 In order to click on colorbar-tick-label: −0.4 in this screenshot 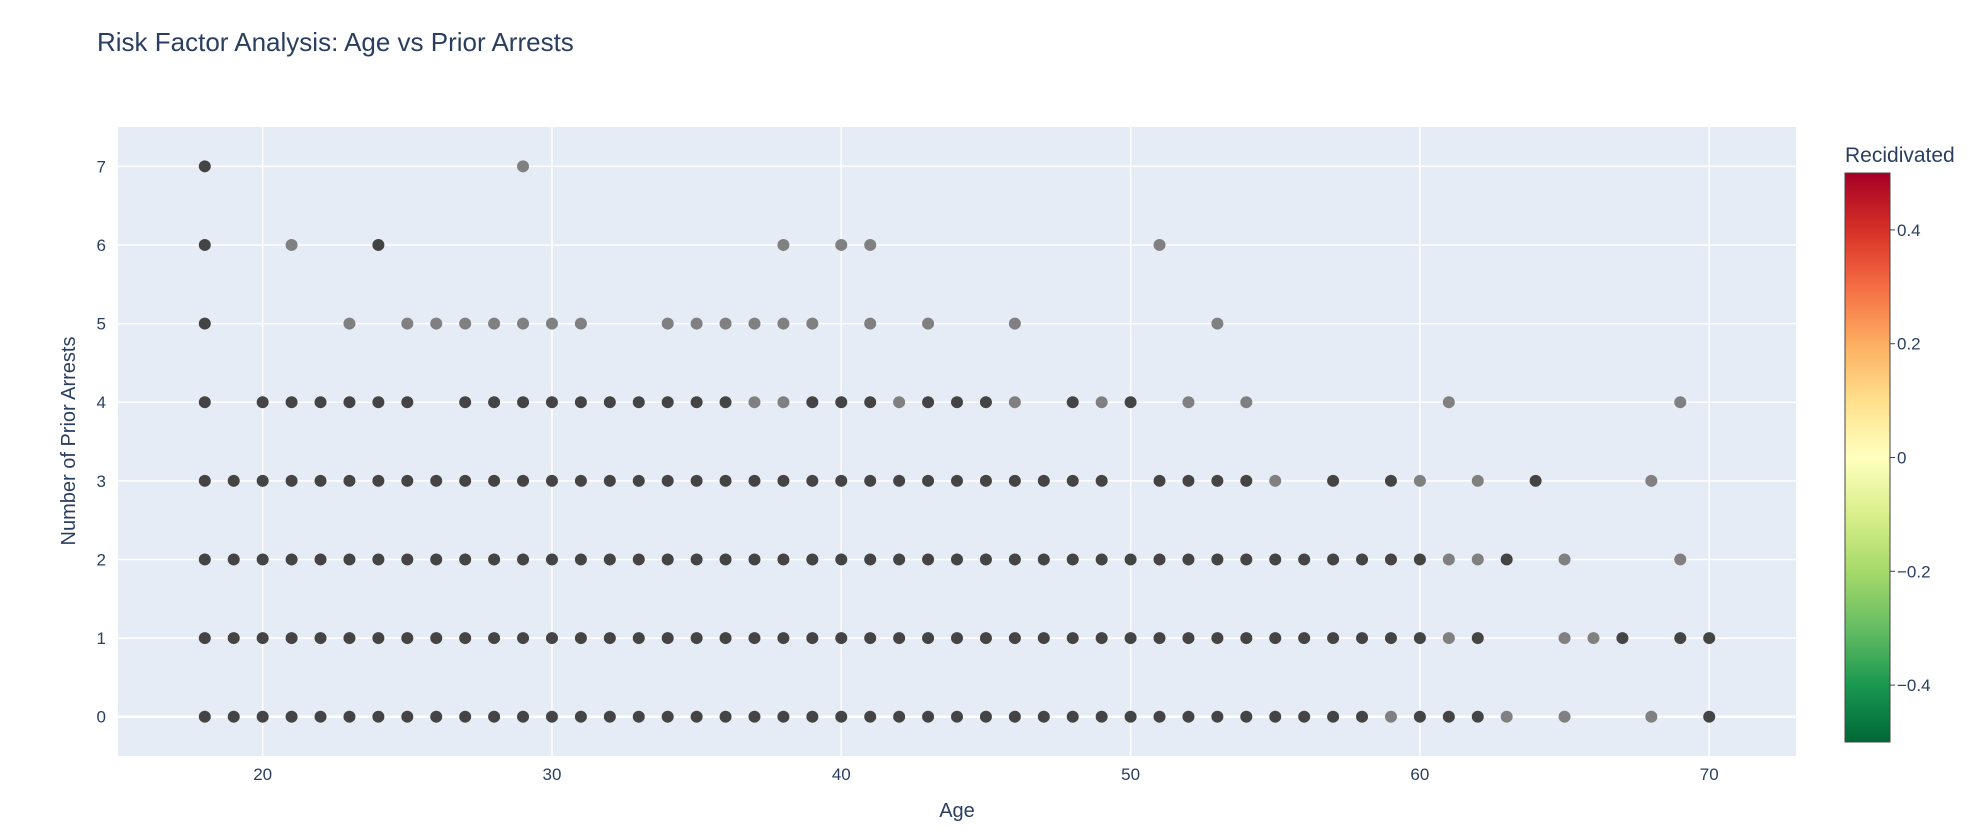, I will do `click(1914, 685)`.